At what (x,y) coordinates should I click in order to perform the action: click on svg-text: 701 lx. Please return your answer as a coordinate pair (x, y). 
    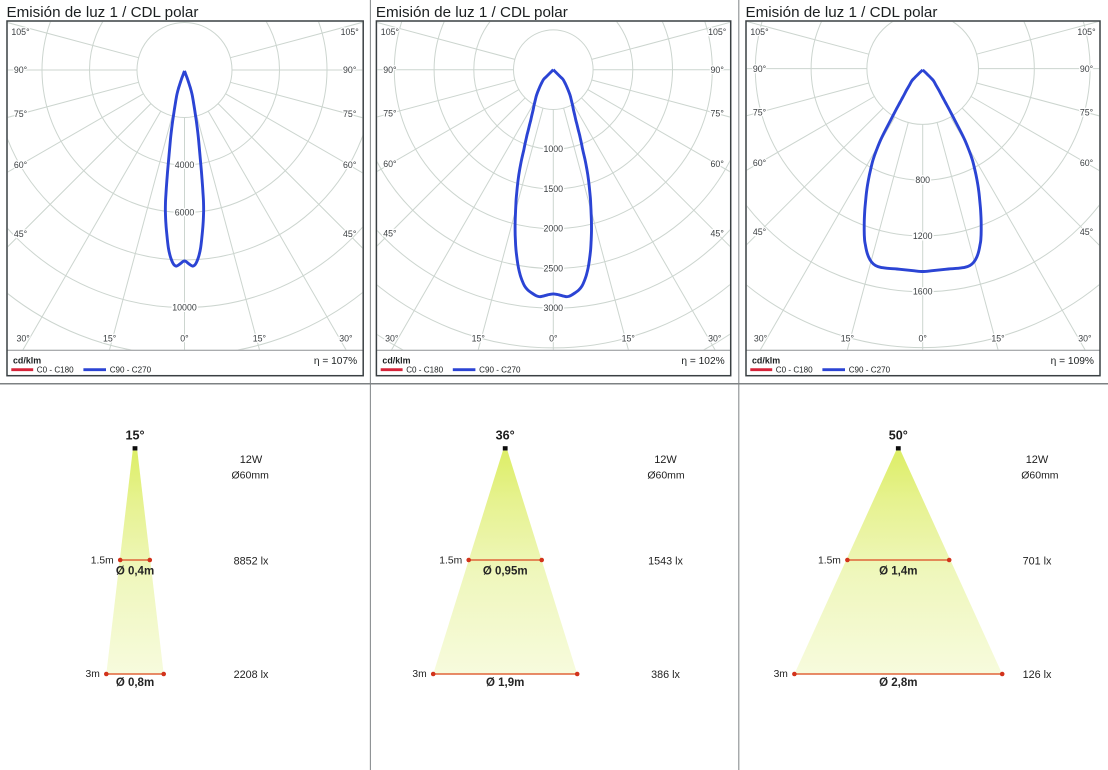
    Looking at the image, I should click on (1037, 561).